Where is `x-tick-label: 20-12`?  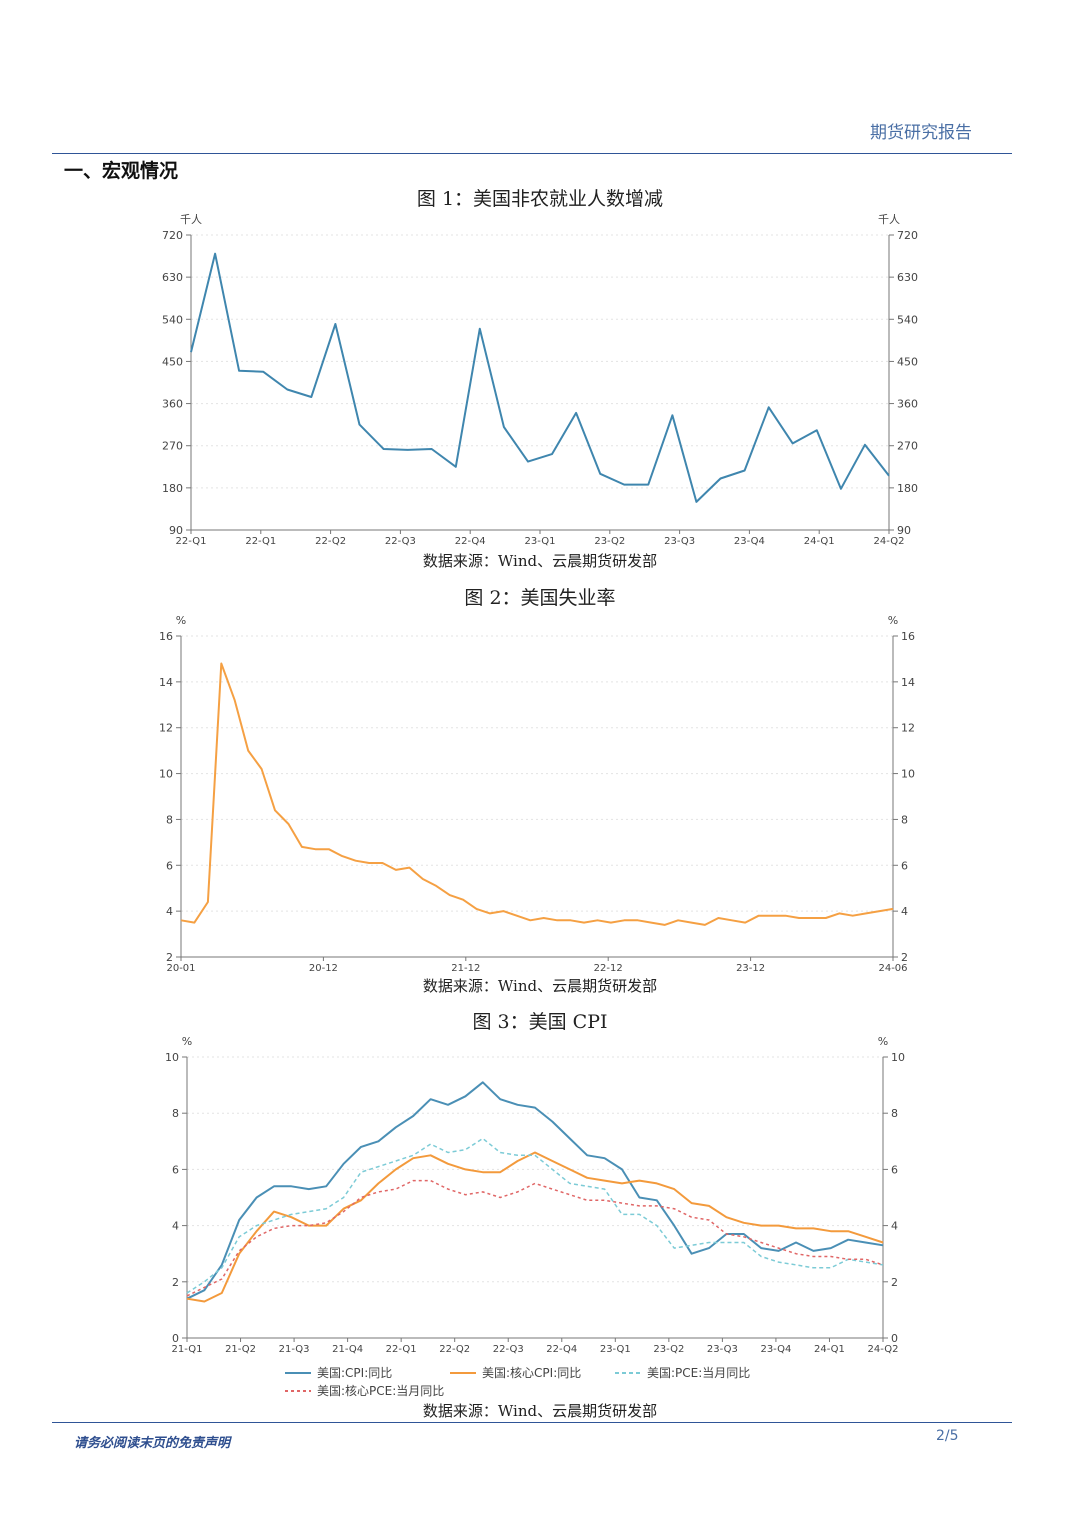 x-tick-label: 20-12 is located at coordinates (323, 968).